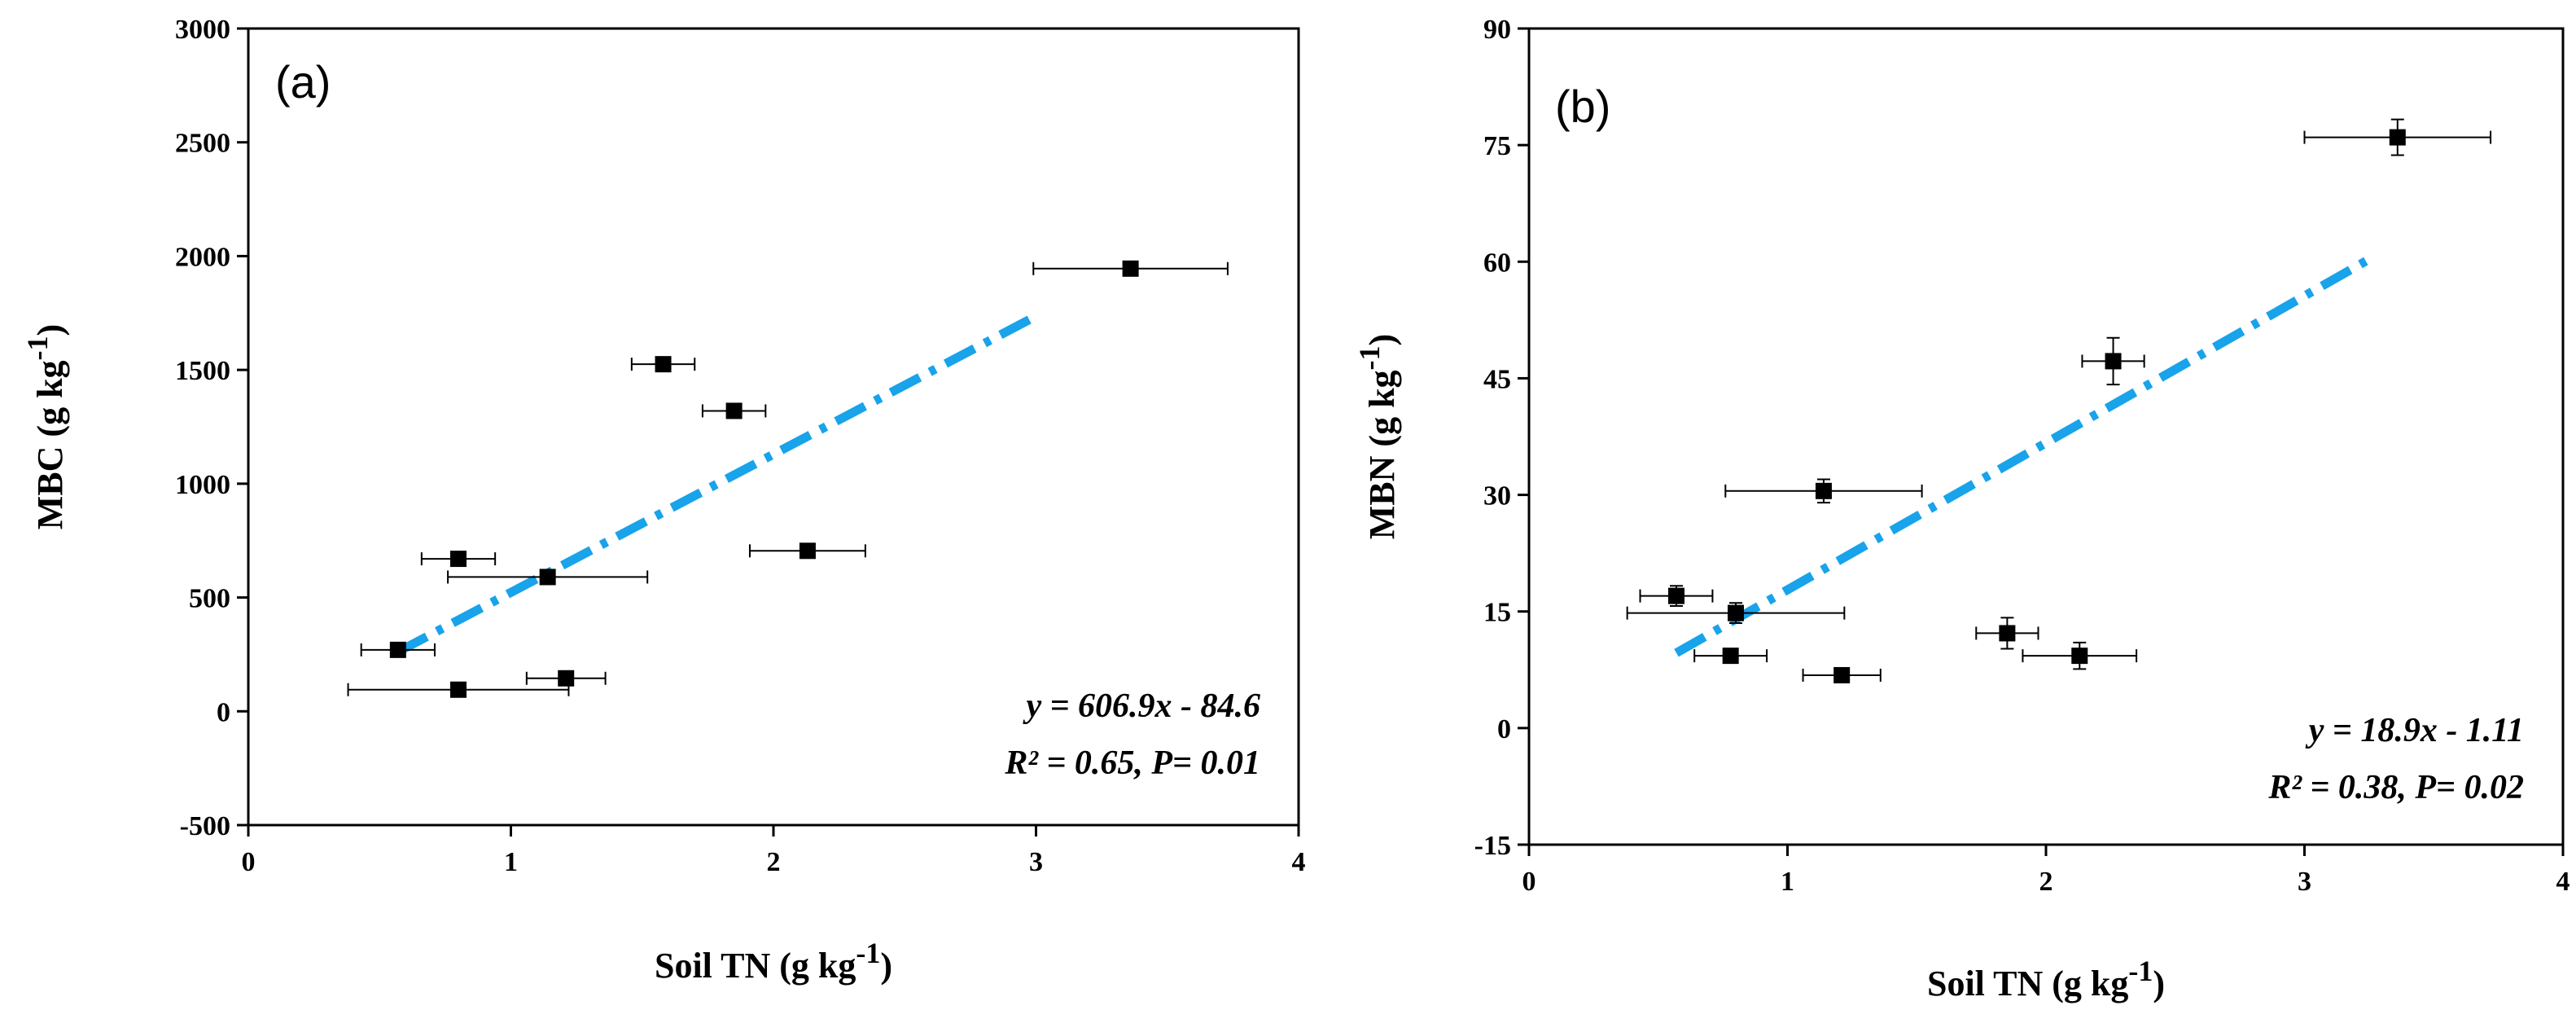 The width and height of the screenshot is (2576, 1010). Describe the element at coordinates (1497, 263) in the screenshot. I see `y-tick-label: 60` at that location.